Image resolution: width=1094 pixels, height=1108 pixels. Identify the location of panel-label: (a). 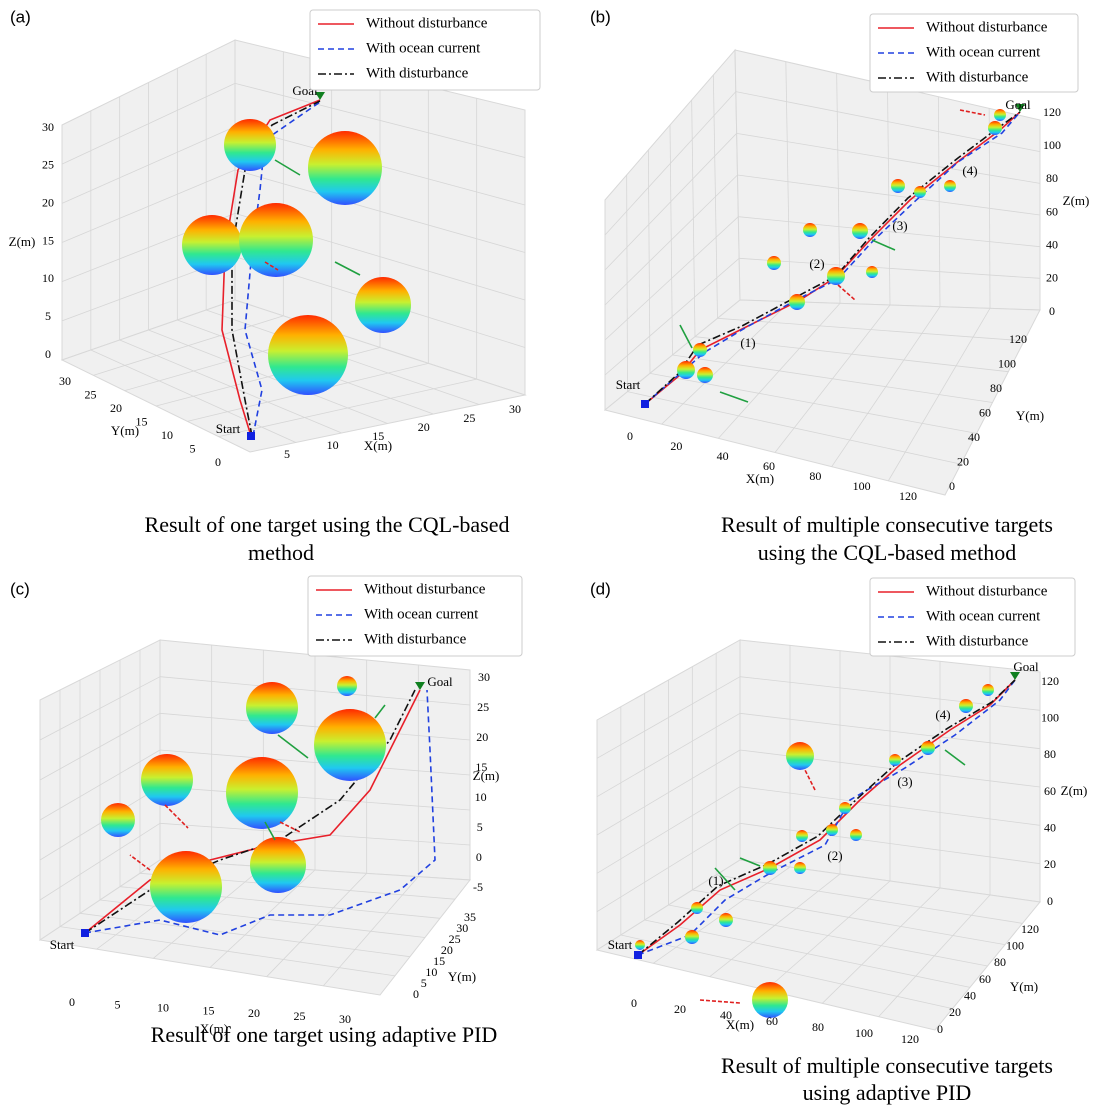
(20, 16).